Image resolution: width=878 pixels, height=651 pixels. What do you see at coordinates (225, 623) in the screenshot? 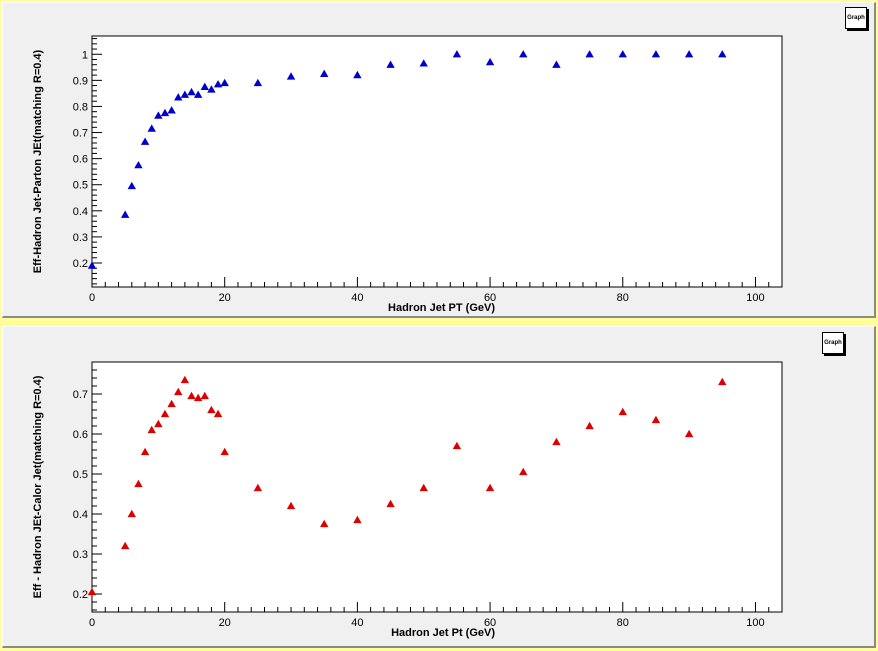
I see `x-tick-label: 20` at bounding box center [225, 623].